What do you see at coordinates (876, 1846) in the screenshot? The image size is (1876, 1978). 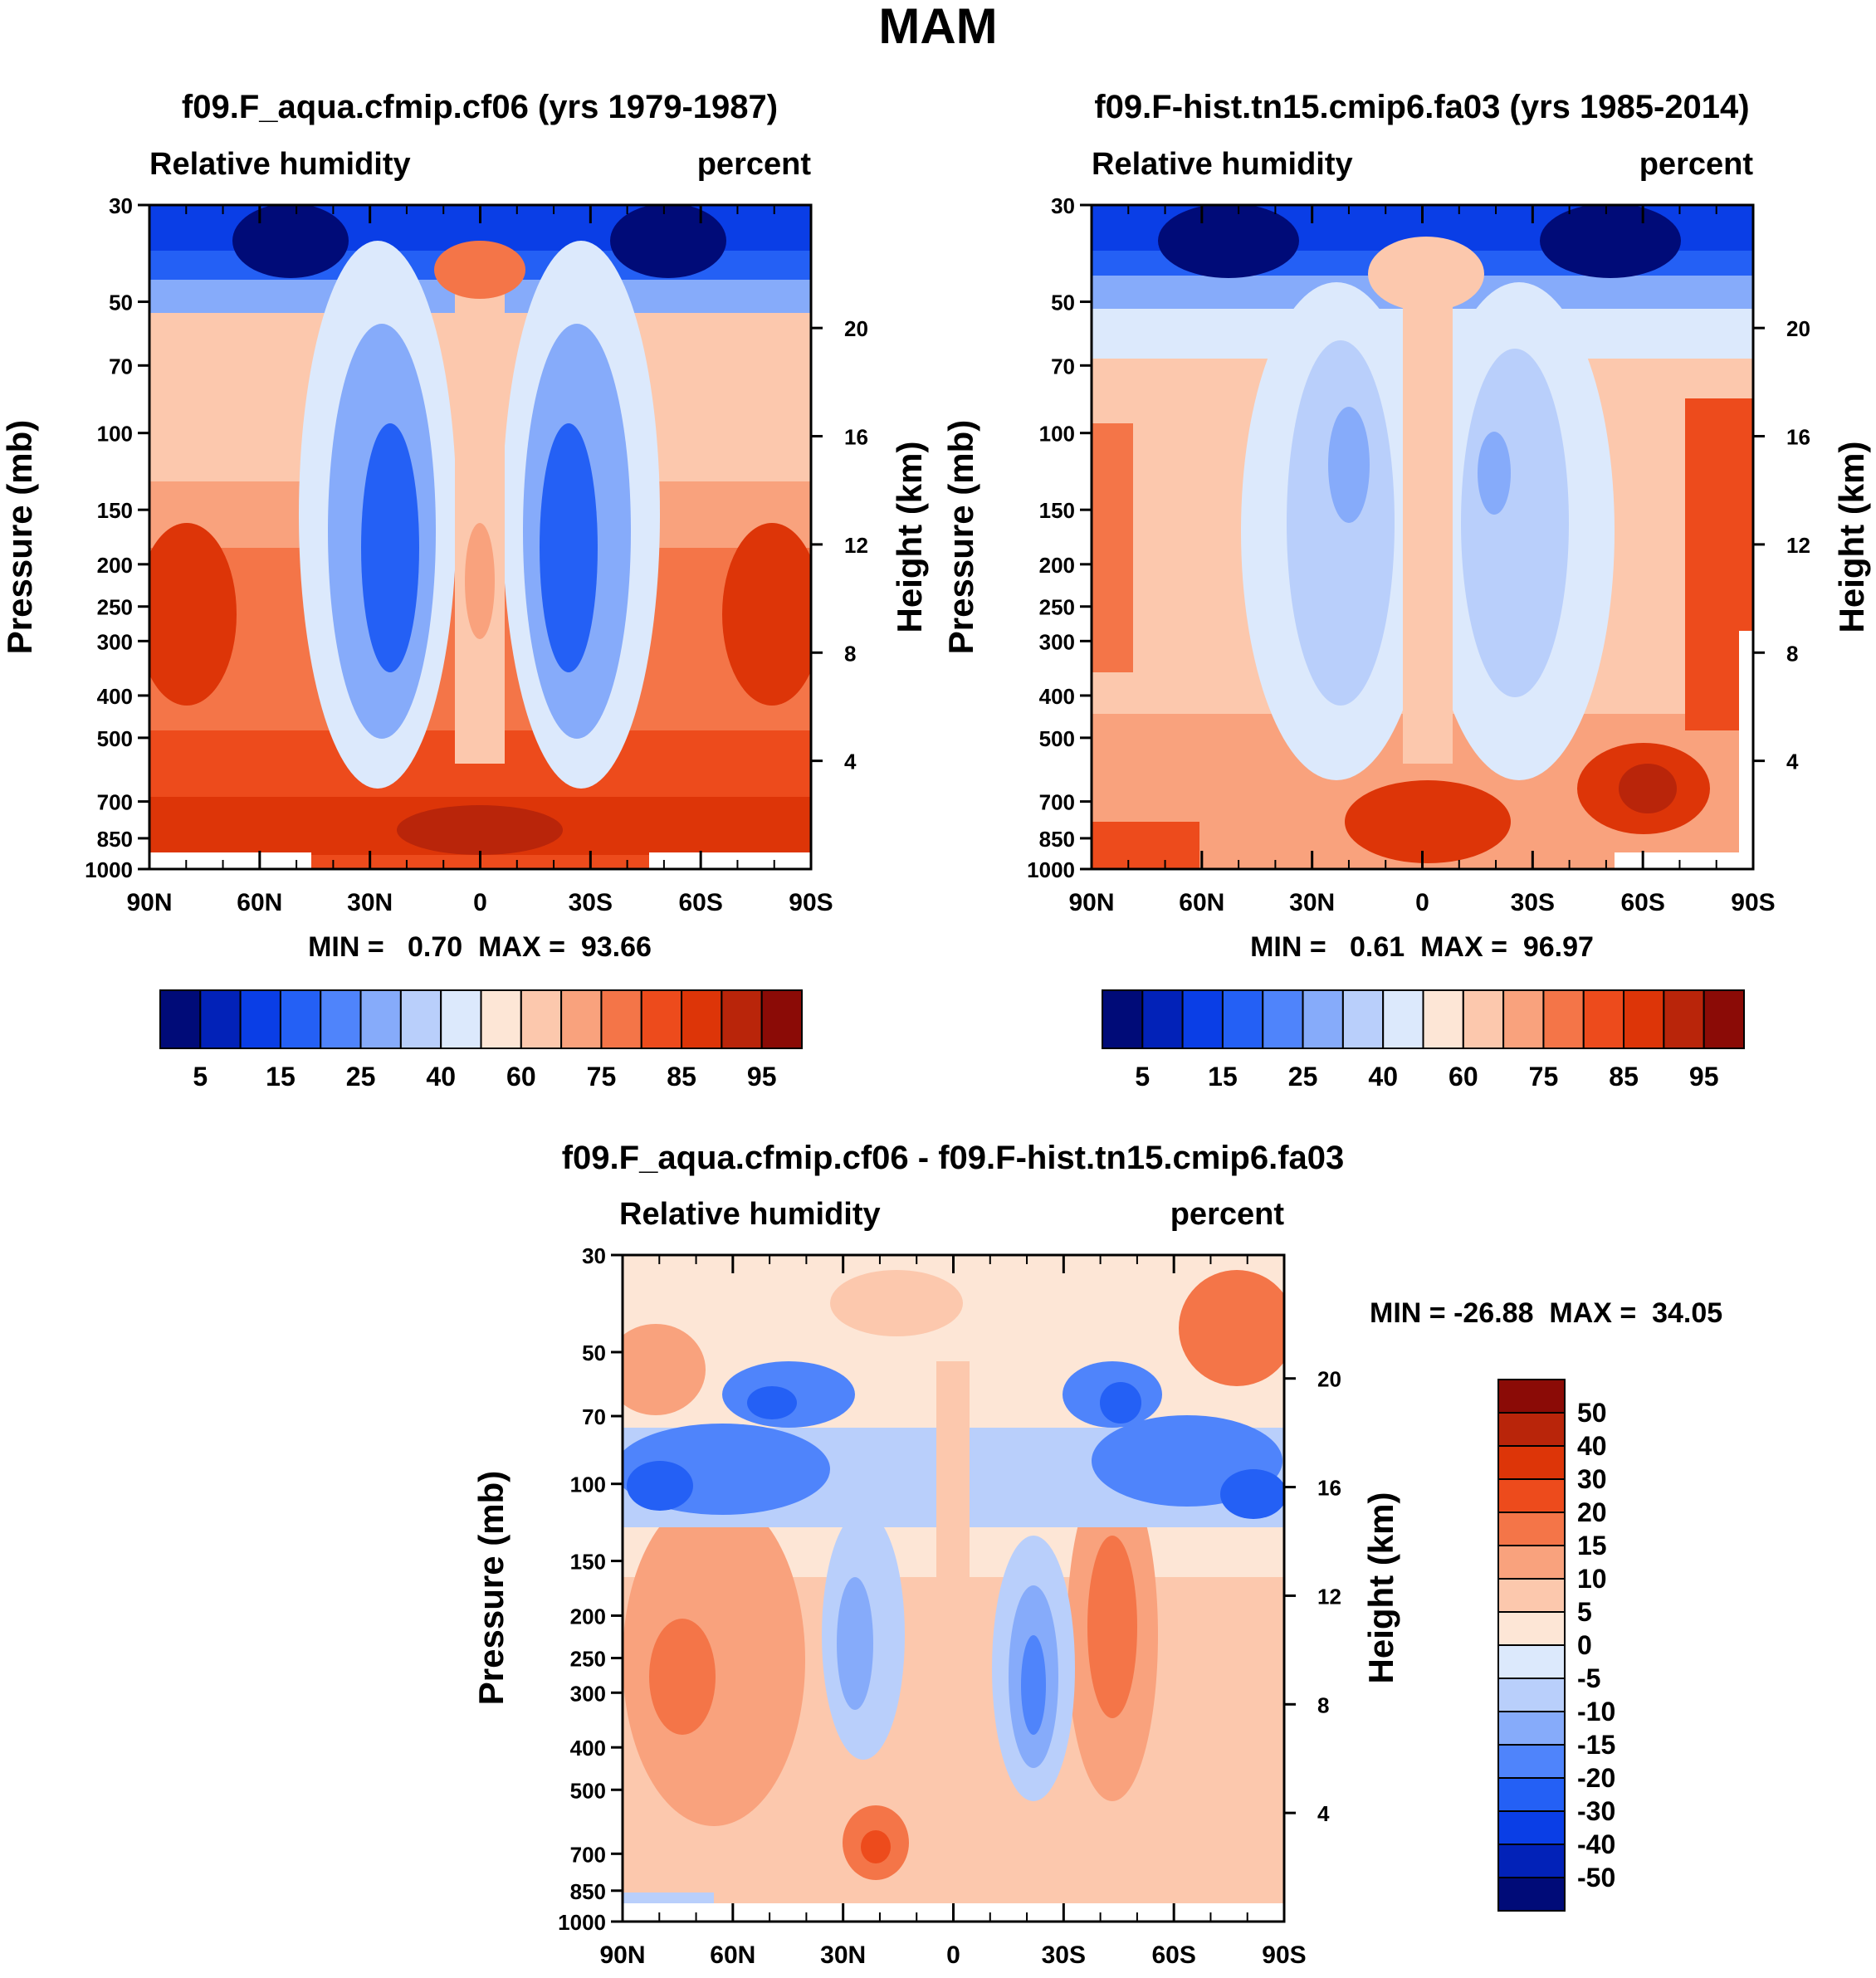 I see `diff-low-nh-core` at bounding box center [876, 1846].